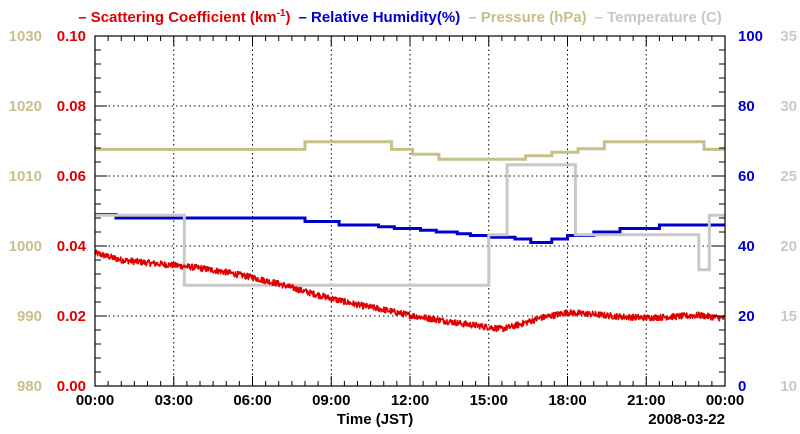 The height and width of the screenshot is (434, 800). I want to click on scattering-tick-label: 0.10, so click(71, 36).